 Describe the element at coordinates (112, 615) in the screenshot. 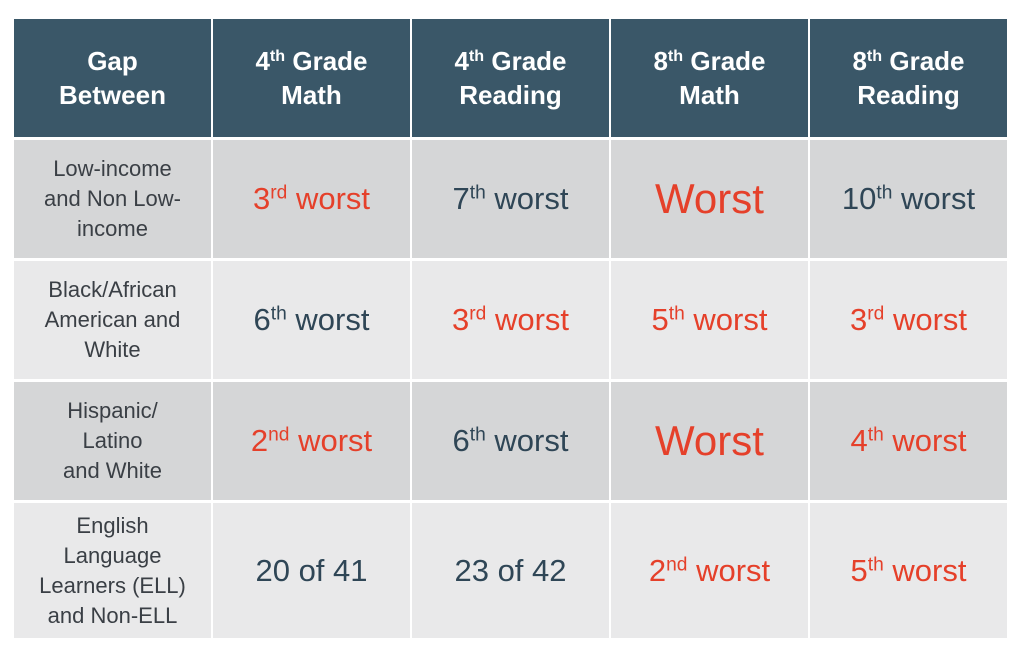

I see `row-label-line: and Non-ELL` at that location.